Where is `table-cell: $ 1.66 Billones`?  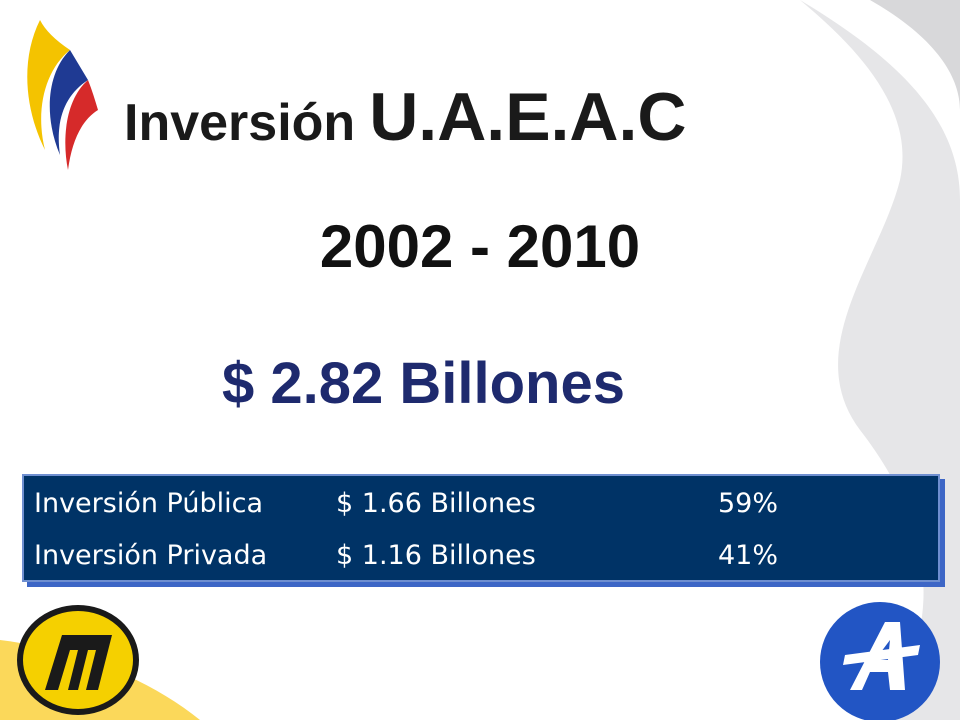
table-cell: $ 1.66 Billones is located at coordinates (436, 503).